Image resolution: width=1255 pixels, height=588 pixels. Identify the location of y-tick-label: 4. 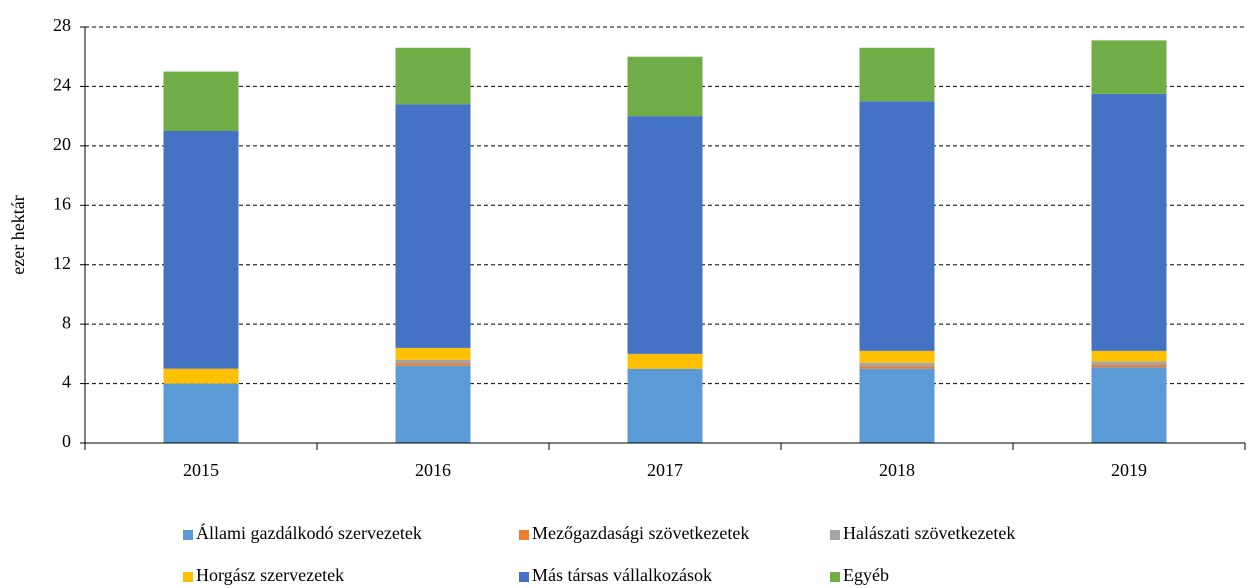
(66, 382).